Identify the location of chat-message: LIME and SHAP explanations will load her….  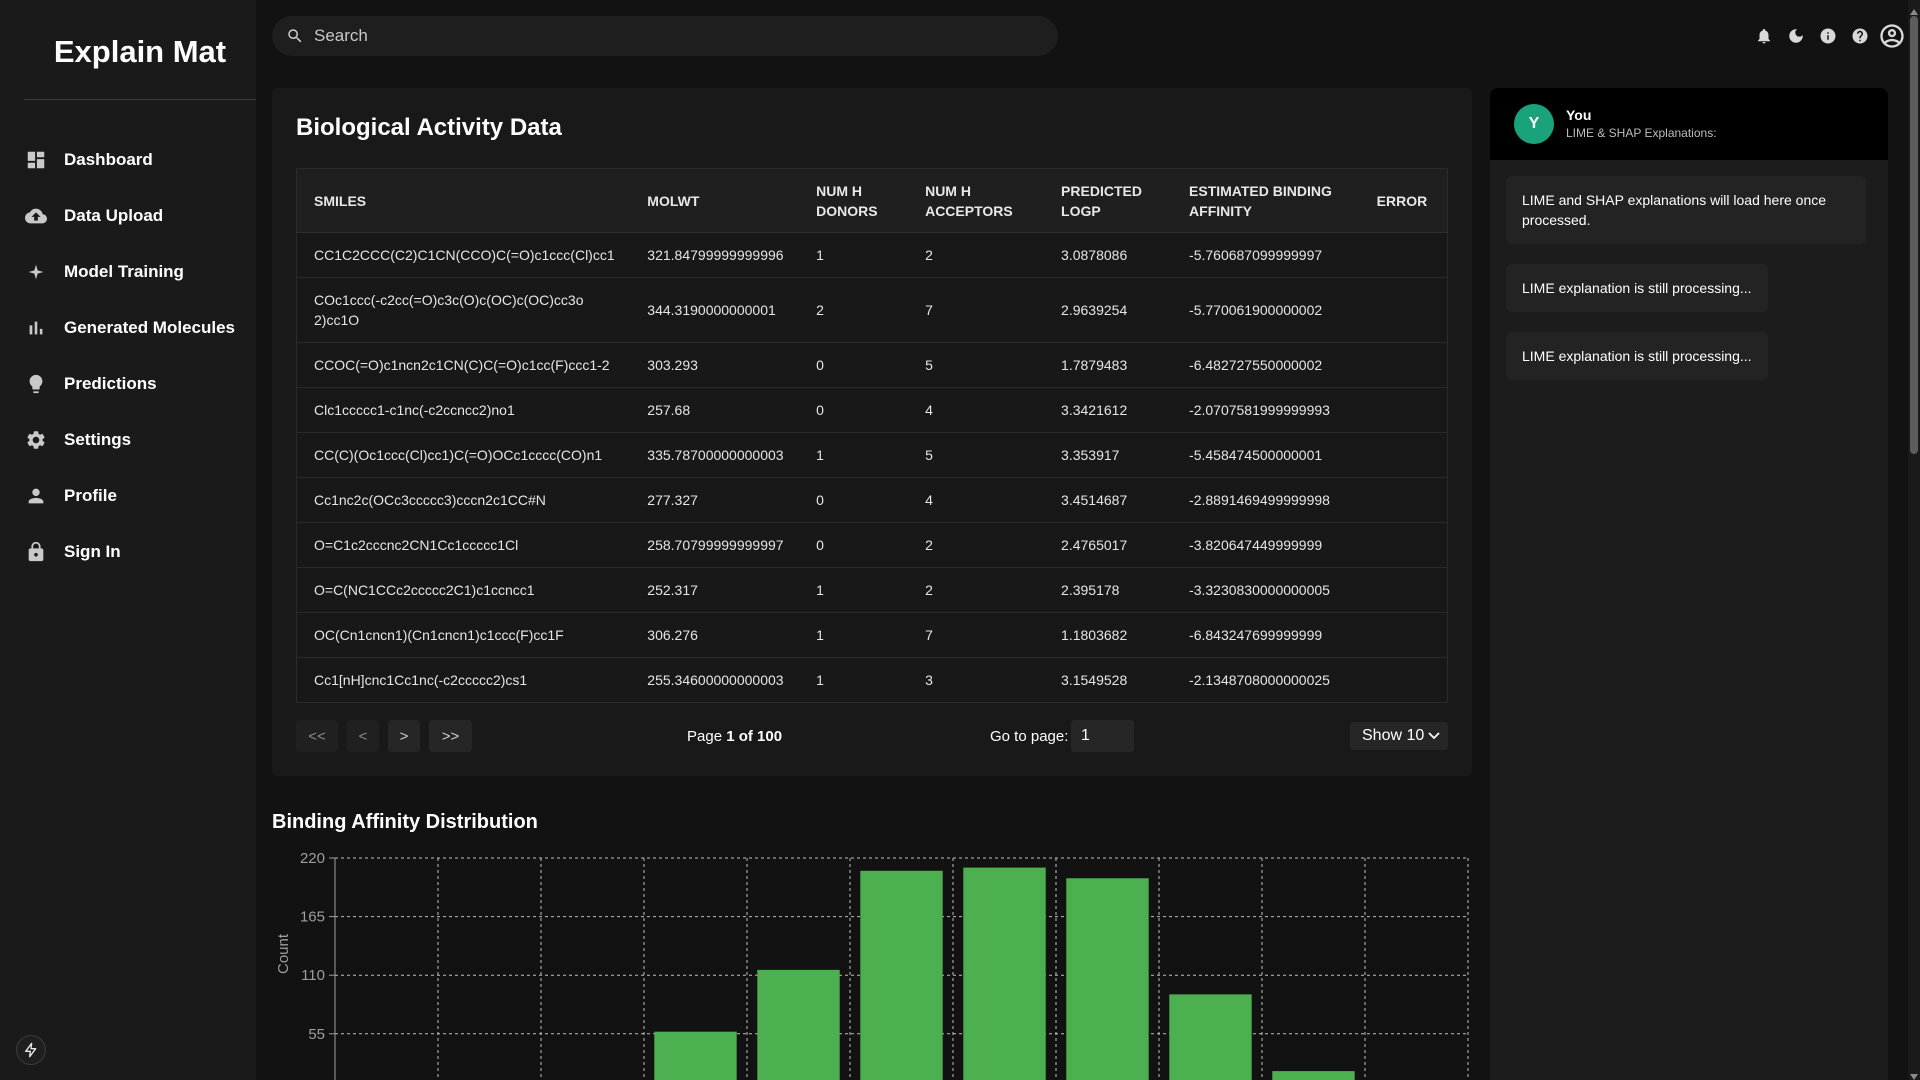
(1686, 210).